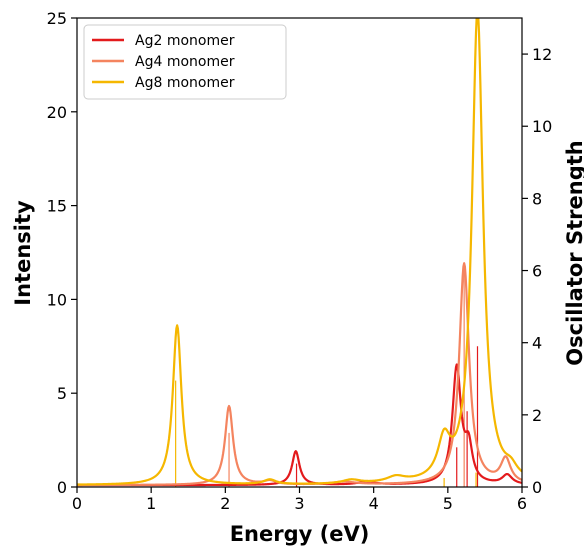 The image size is (584, 546). Describe the element at coordinates (62, 393) in the screenshot. I see `y-tick-label: 5` at that location.